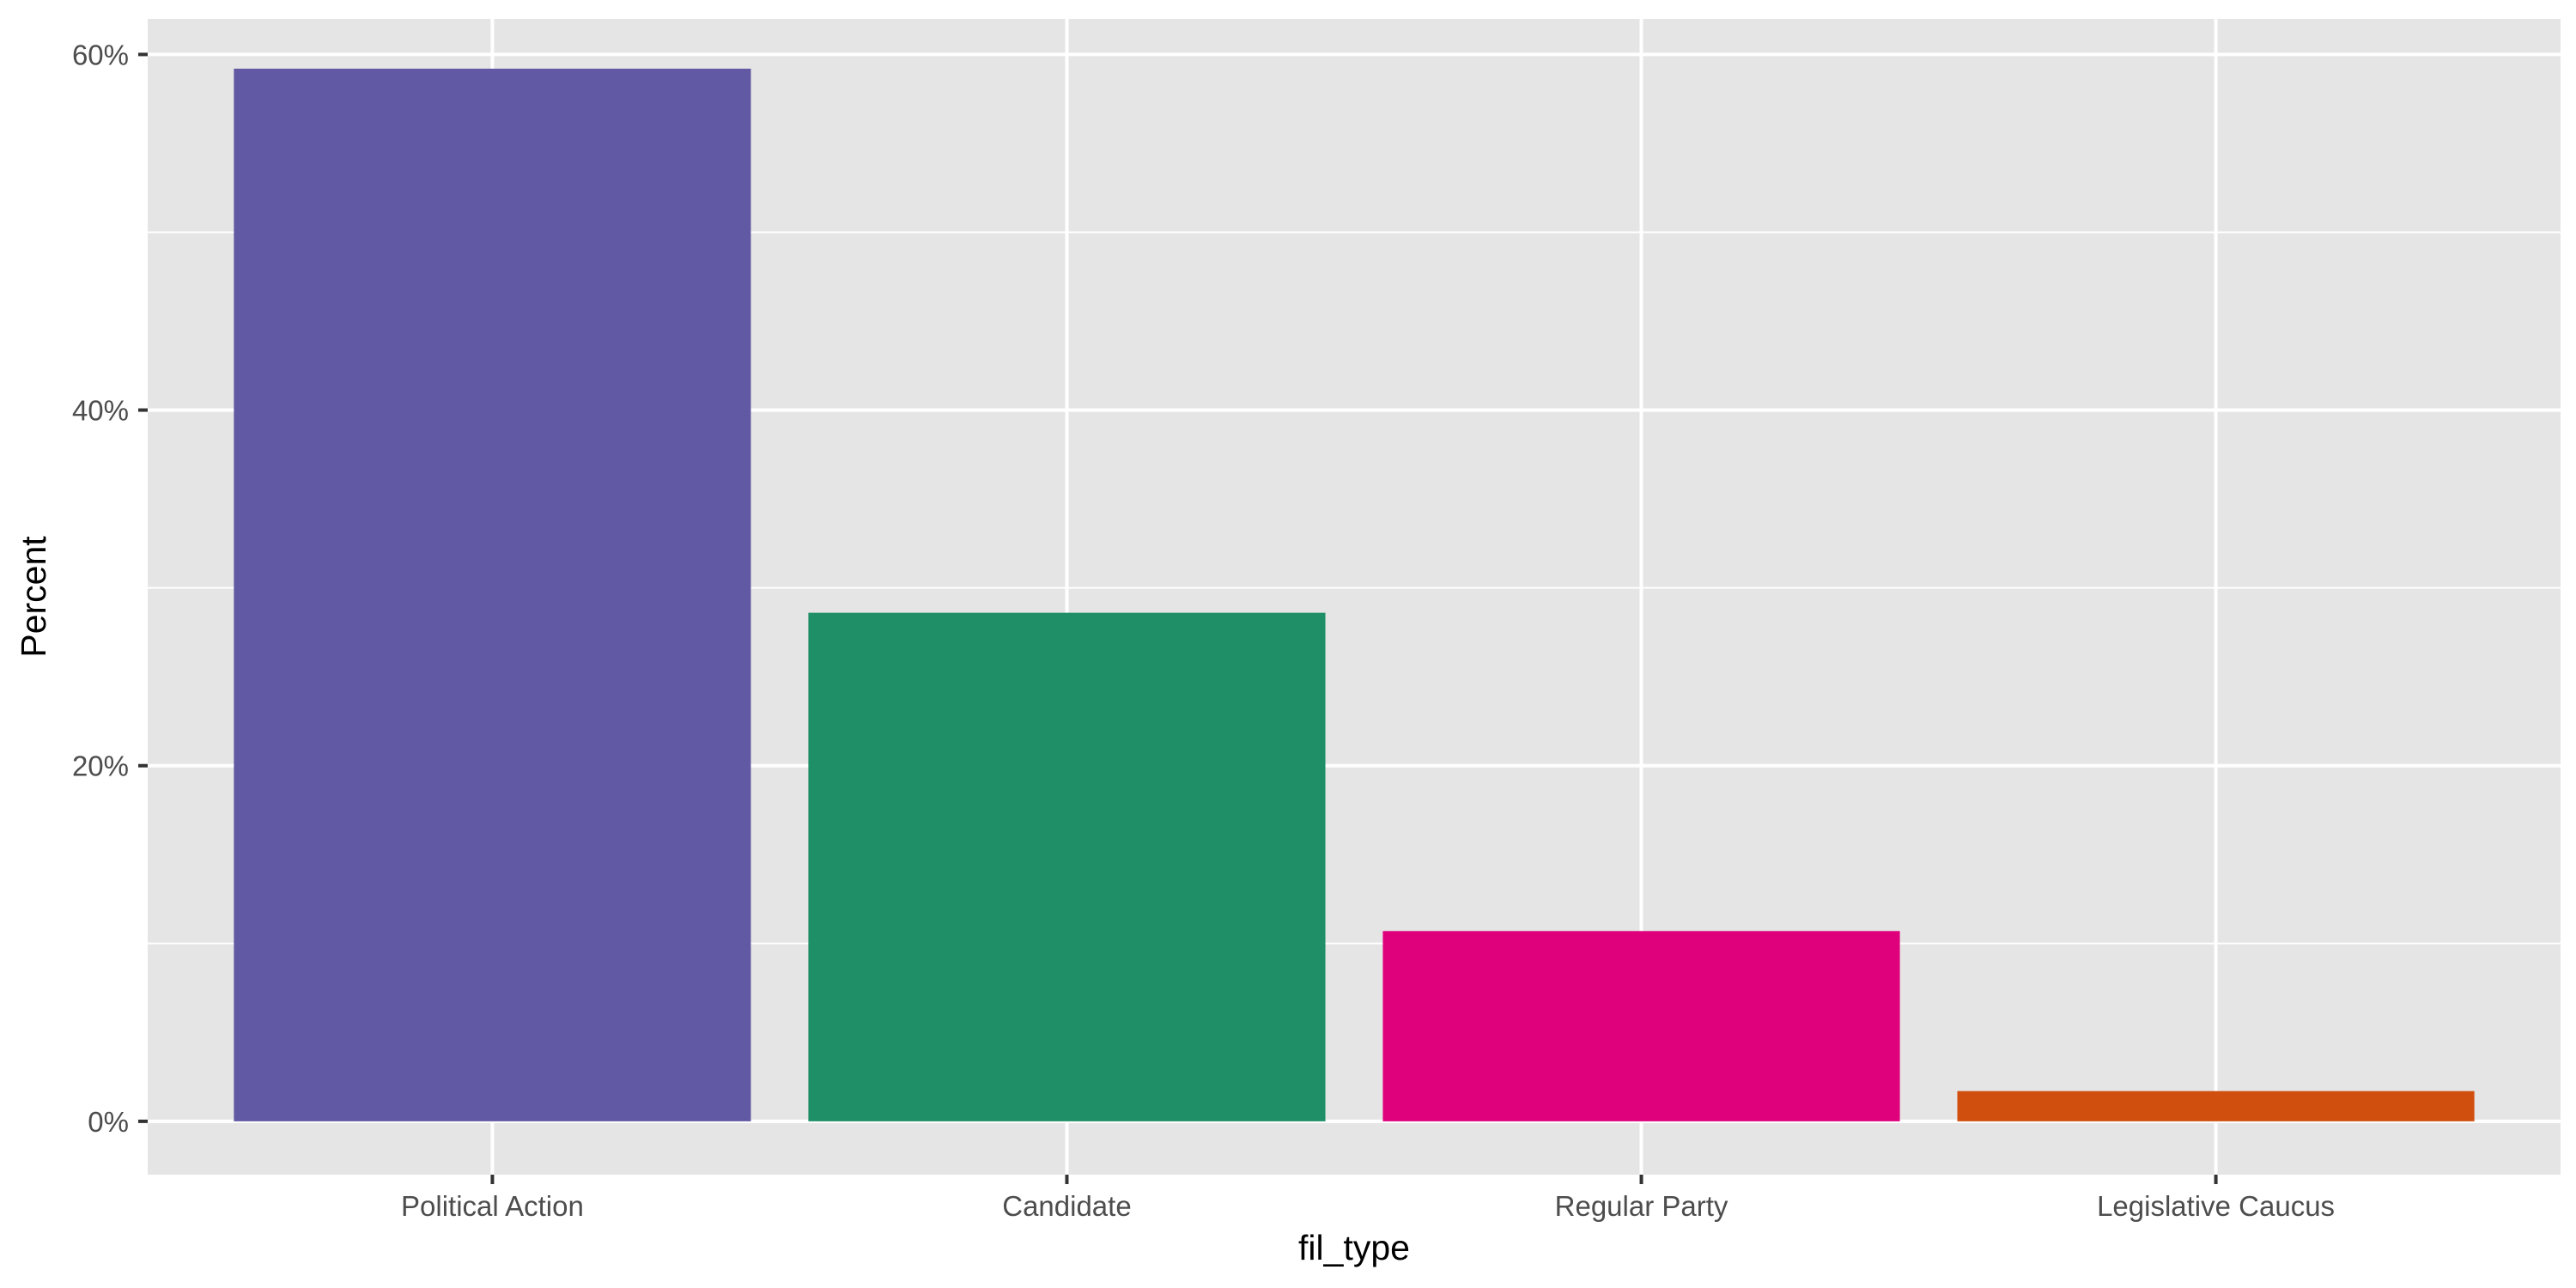  I want to click on x-tick-label: Candidate, so click(1067, 1206).